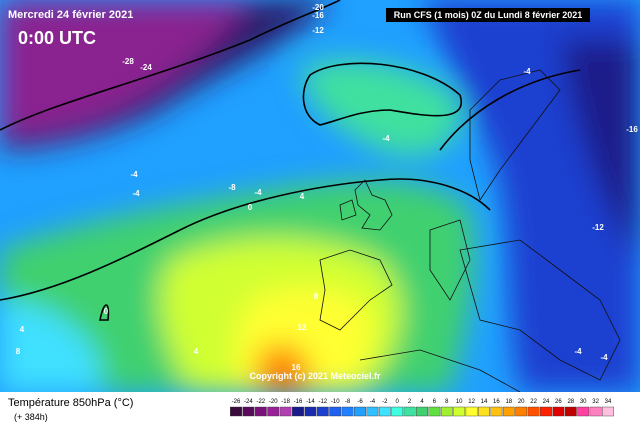 The height and width of the screenshot is (427, 640). Describe the element at coordinates (285, 402) in the screenshot. I see `colorbar-label: -18` at that location.